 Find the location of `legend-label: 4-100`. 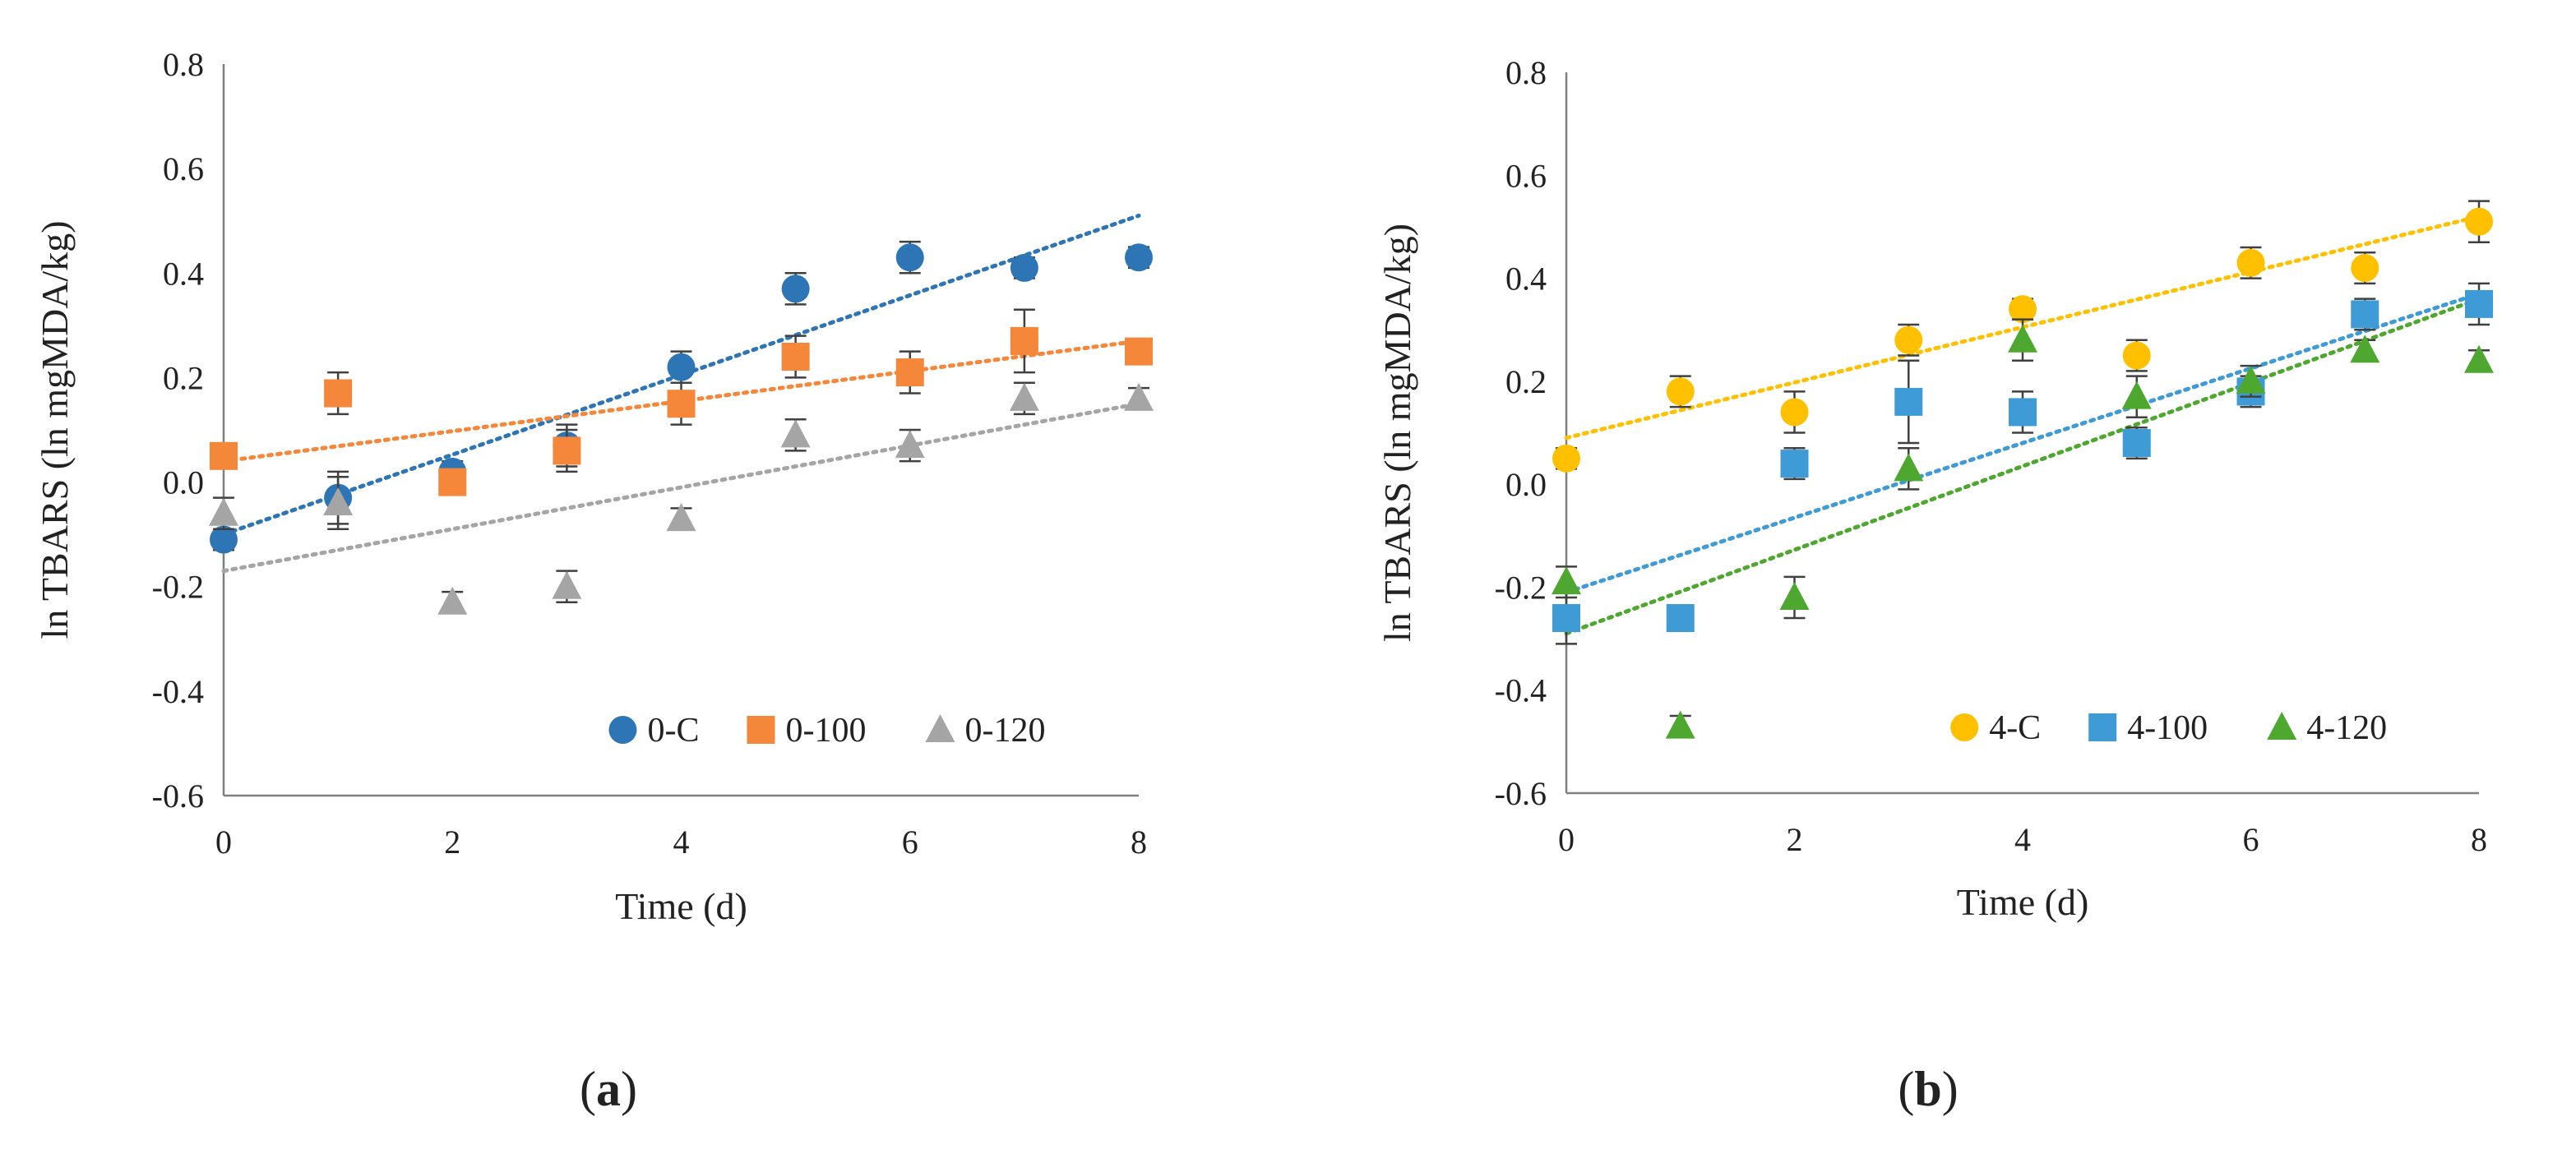

legend-label: 4-100 is located at coordinates (2167, 728).